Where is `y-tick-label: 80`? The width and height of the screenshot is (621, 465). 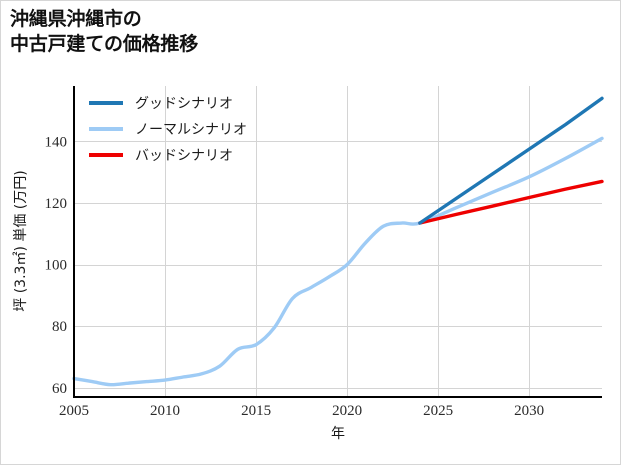 y-tick-label: 80 is located at coordinates (59, 327).